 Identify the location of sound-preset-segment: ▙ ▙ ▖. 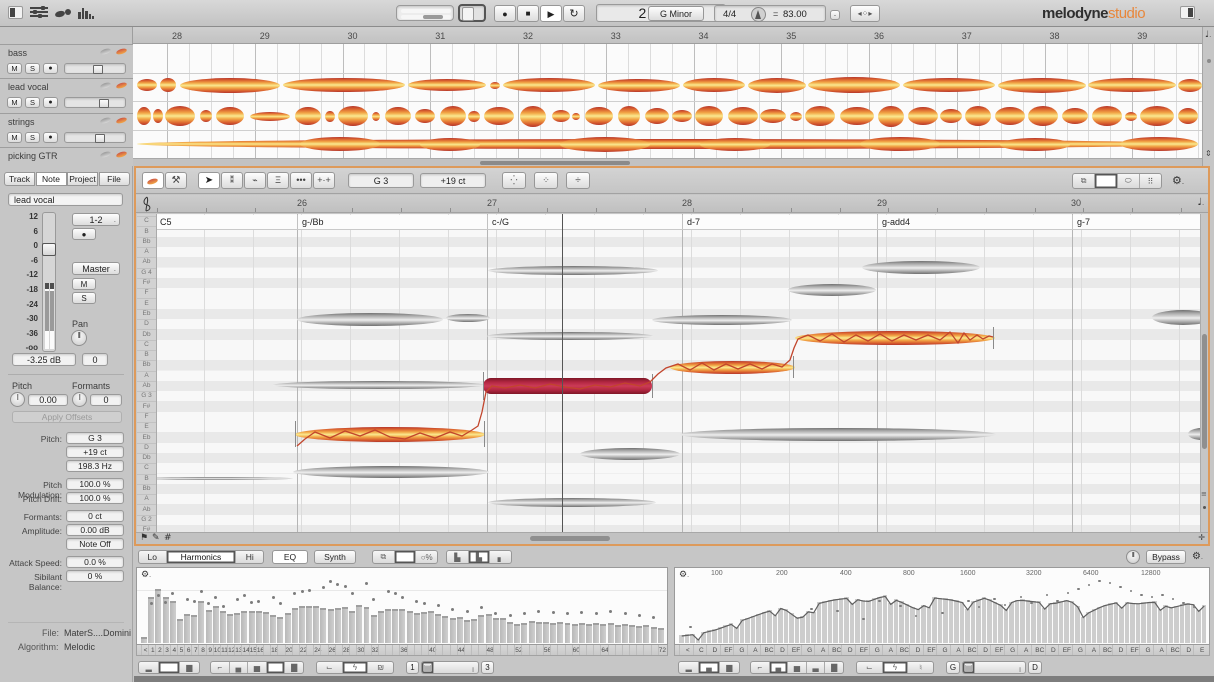
(479, 557).